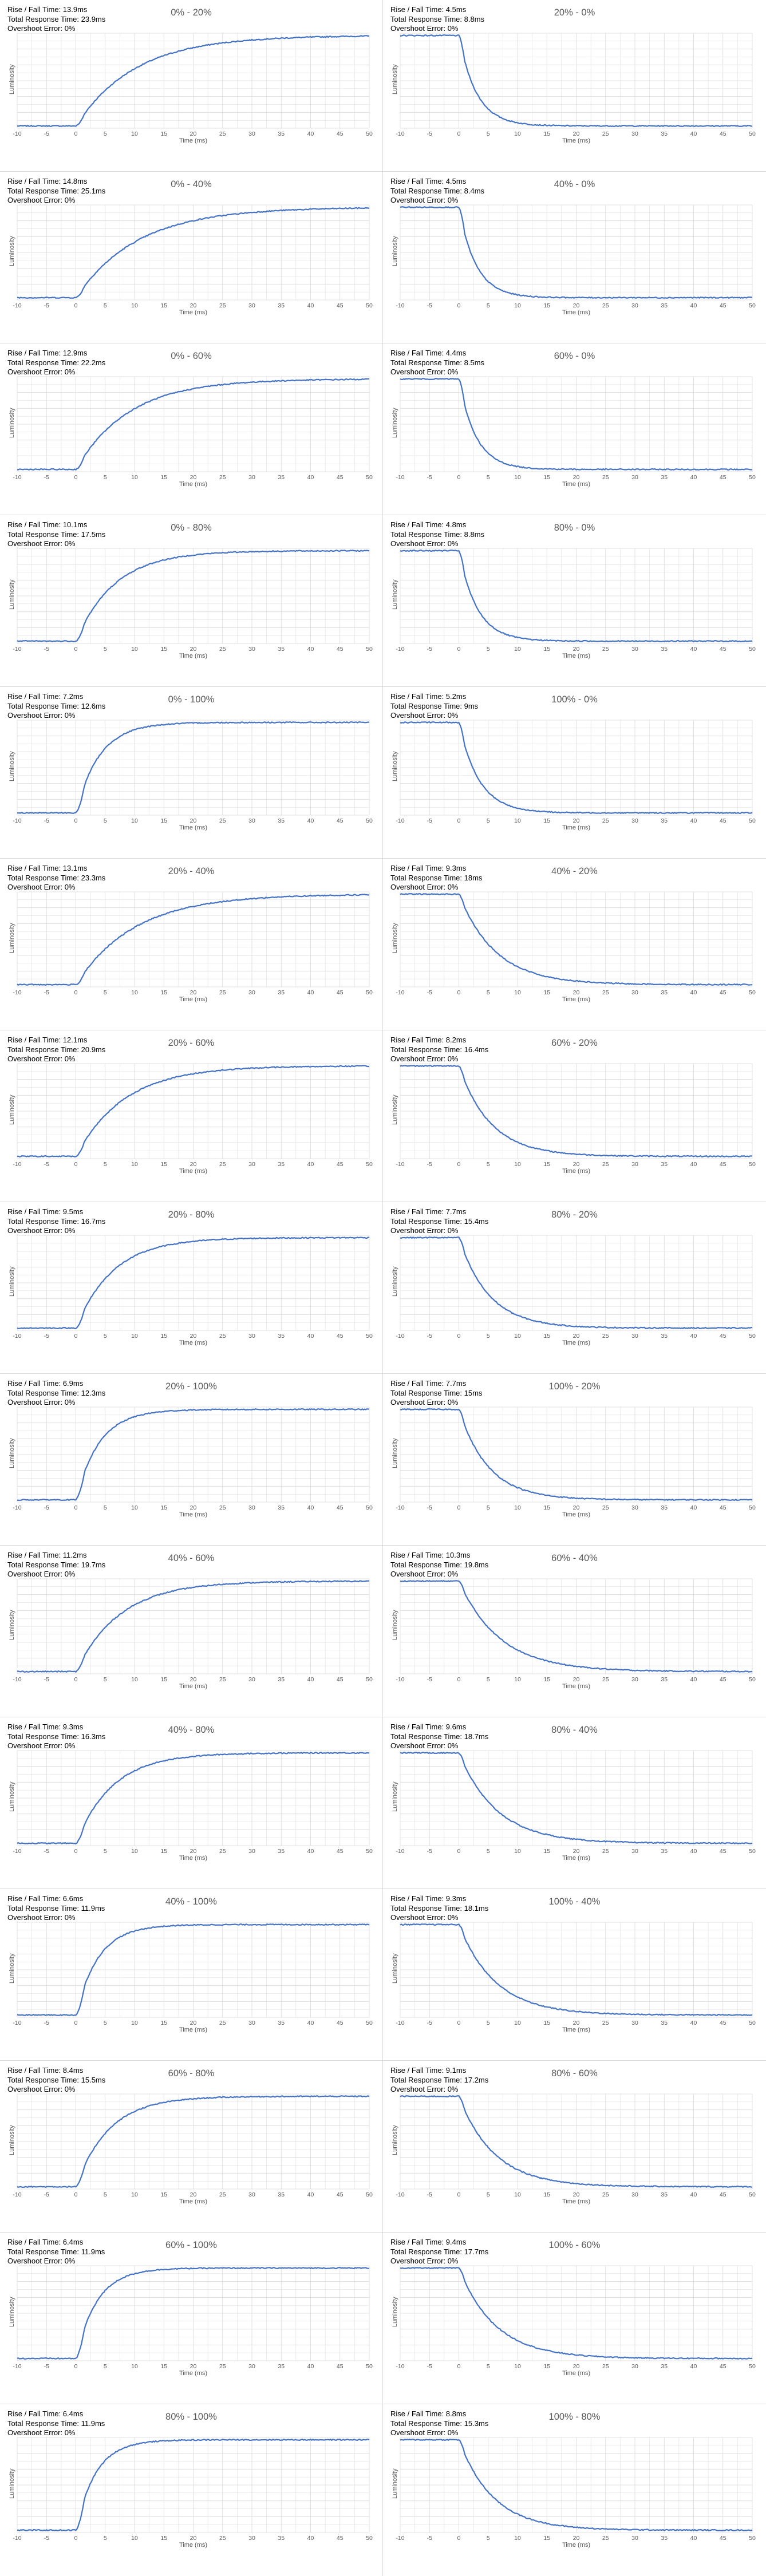  I want to click on chart-title: 0% - 60%, so click(191, 356).